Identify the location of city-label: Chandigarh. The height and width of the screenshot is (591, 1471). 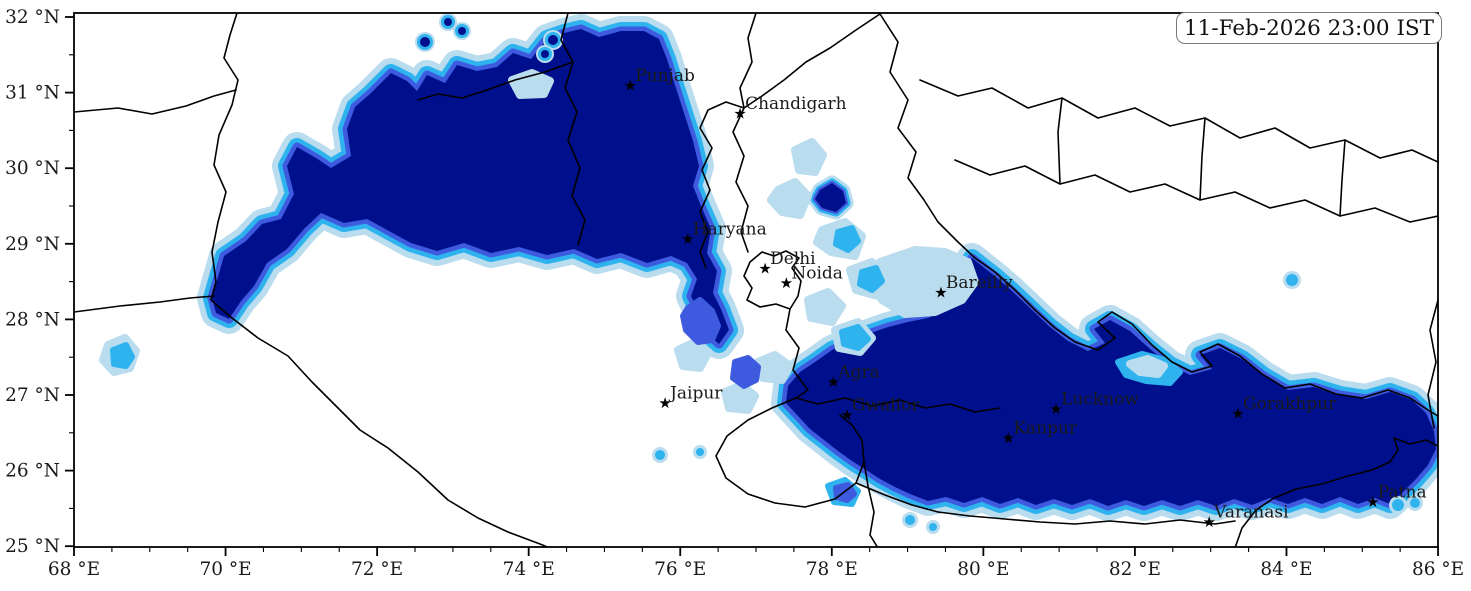
(796, 104).